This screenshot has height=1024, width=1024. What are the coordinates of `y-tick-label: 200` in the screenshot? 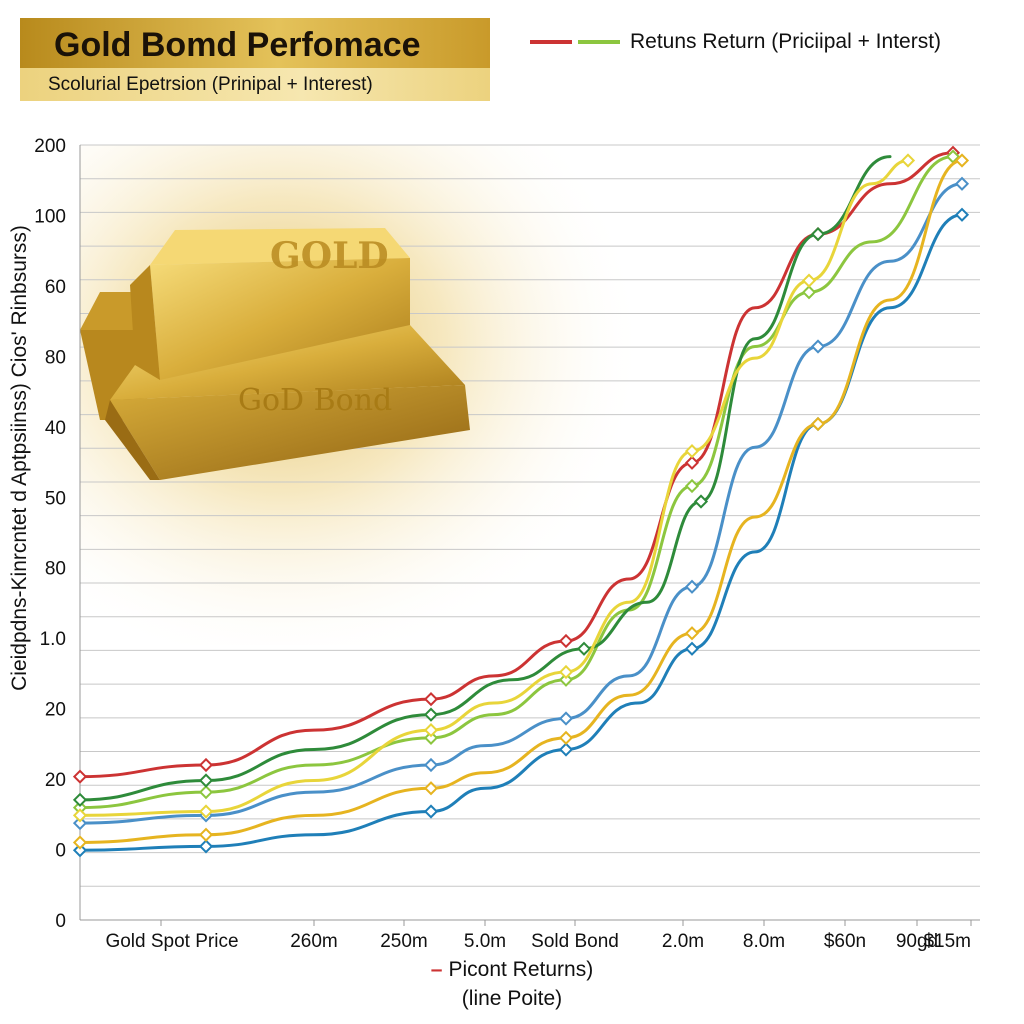 It's located at (50, 146).